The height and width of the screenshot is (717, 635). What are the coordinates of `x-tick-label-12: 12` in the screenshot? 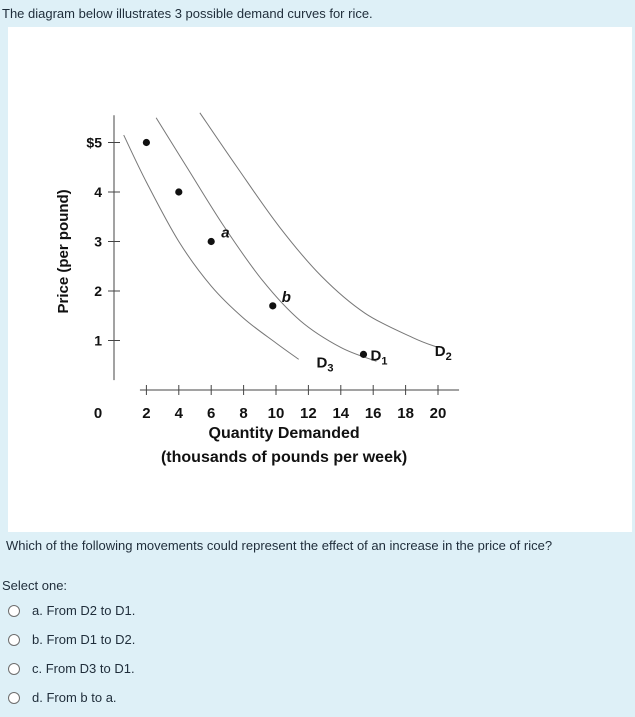 It's located at (308, 413).